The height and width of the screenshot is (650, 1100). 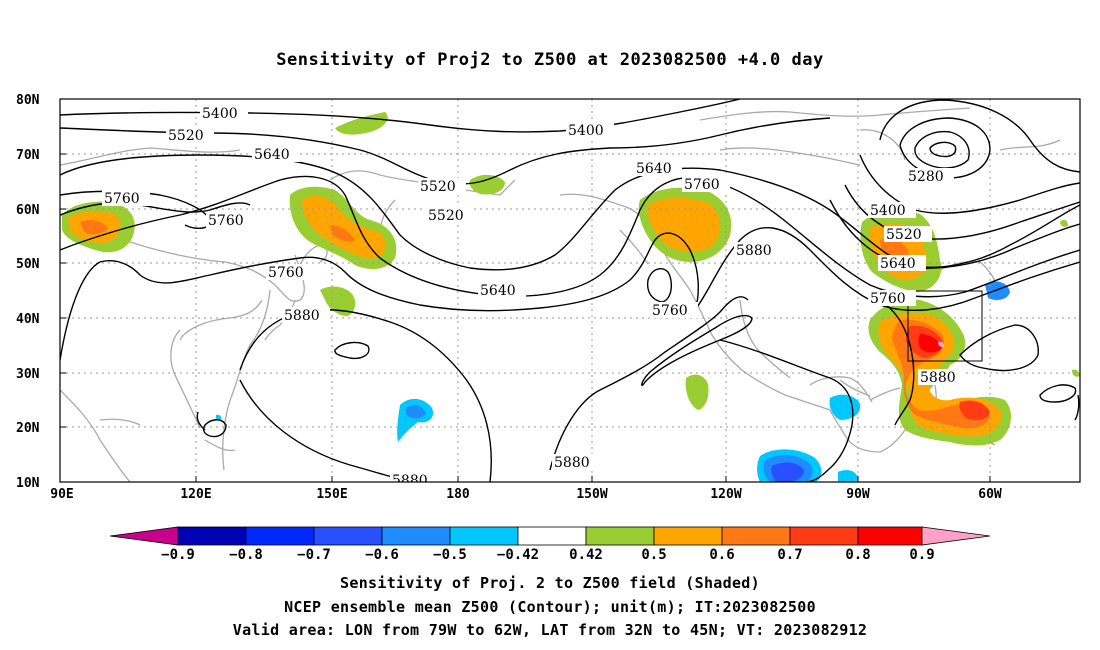 I want to click on lon-label: 120E, so click(x=195, y=494).